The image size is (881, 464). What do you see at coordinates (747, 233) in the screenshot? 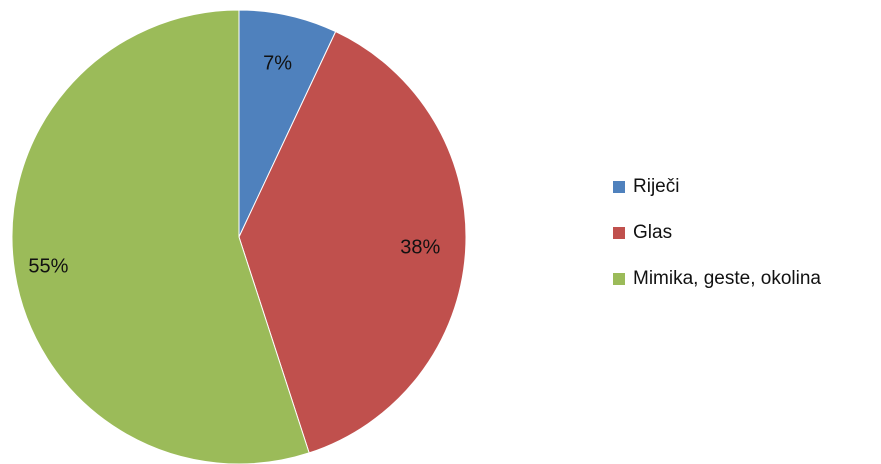
I see `legend-item-glas: Glas` at bounding box center [747, 233].